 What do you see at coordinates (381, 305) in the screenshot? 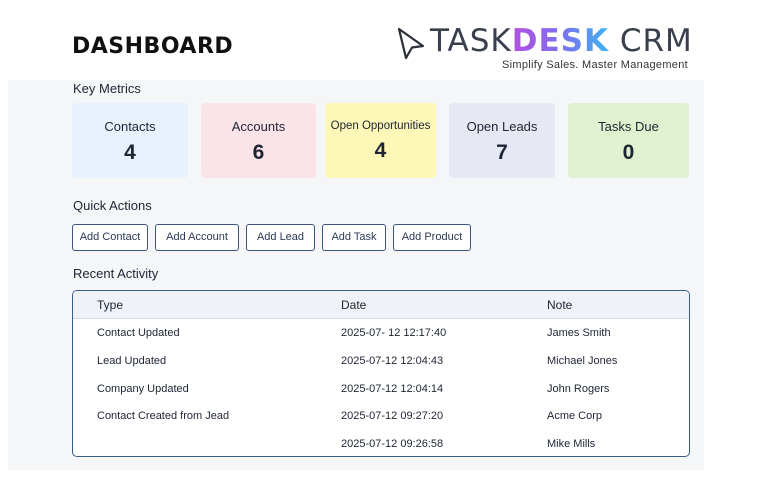
I see `table-header-row: Type Date Note` at bounding box center [381, 305].